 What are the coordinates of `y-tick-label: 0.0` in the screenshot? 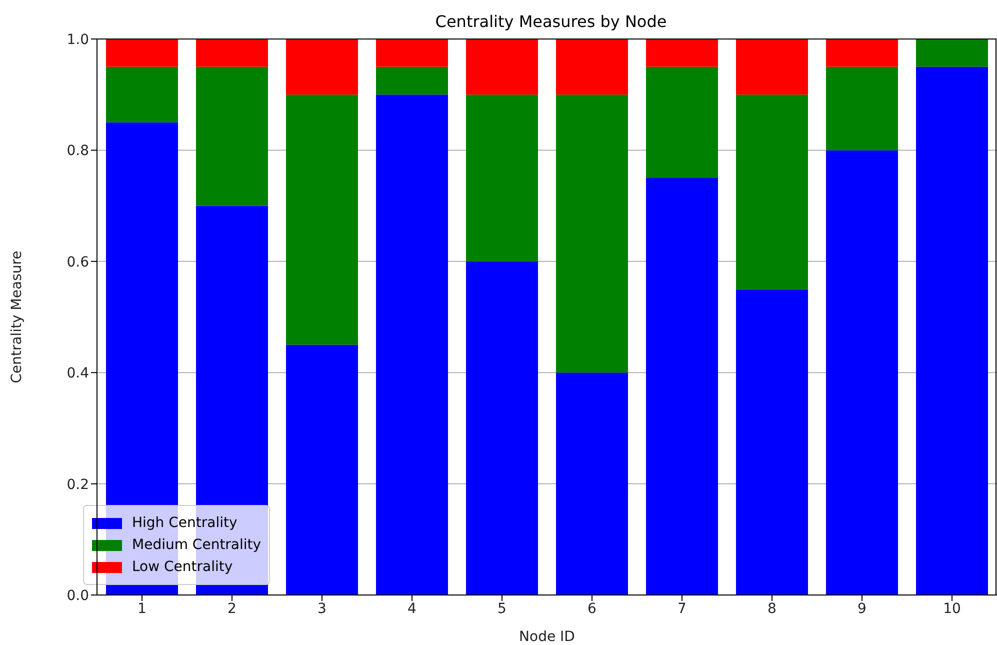 It's located at (77, 596).